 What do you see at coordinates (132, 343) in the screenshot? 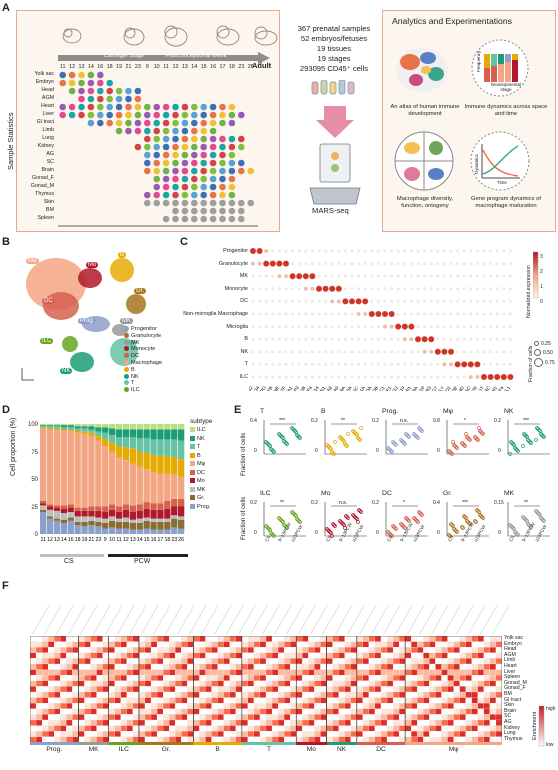
I see `umap-cluster-label: T` at bounding box center [132, 343].